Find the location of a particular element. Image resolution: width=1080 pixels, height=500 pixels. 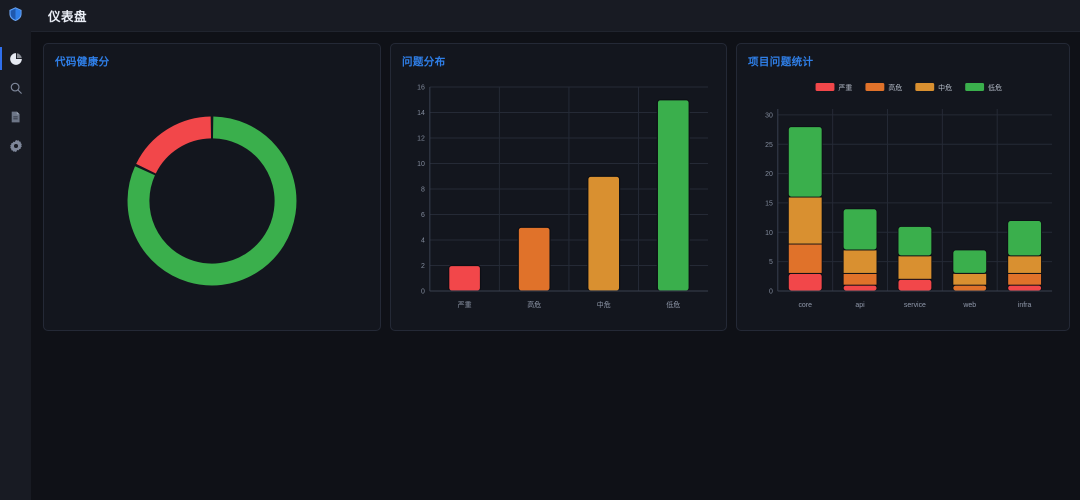

document-icon is located at coordinates (15, 117).